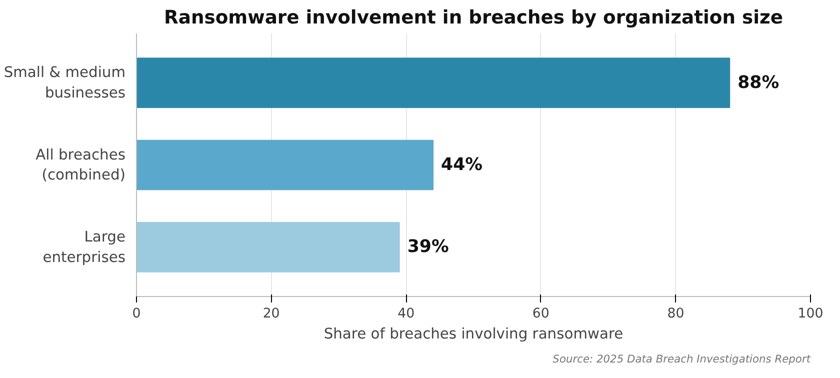 The image size is (840, 378). Describe the element at coordinates (759, 82) in the screenshot. I see `data-label: 88%` at that location.